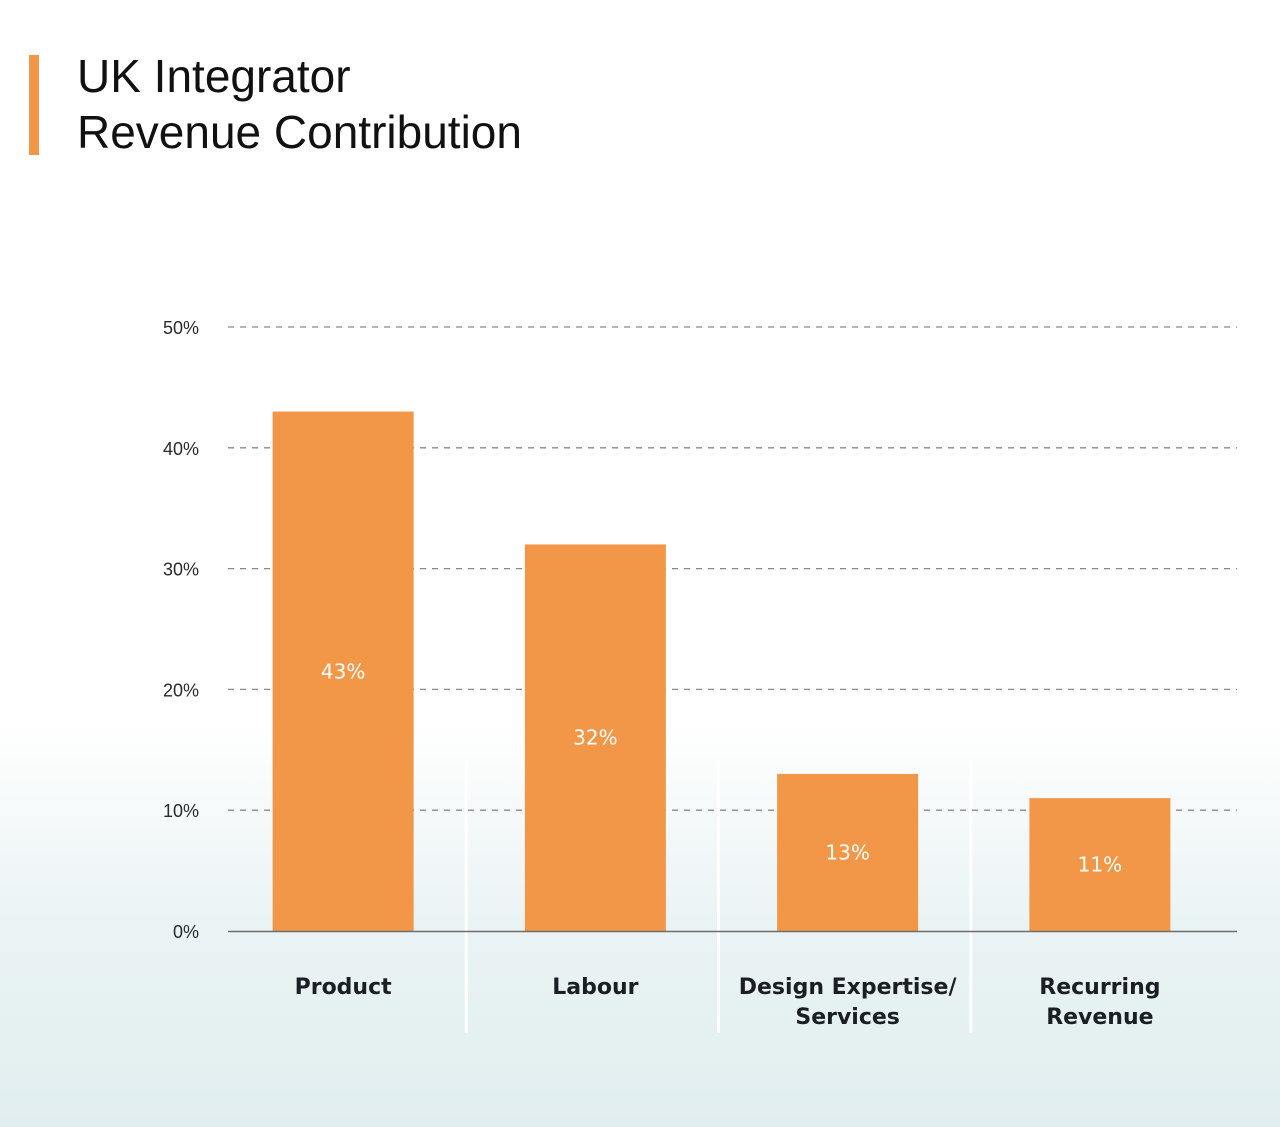  What do you see at coordinates (718, 896) in the screenshot?
I see `category-dividers` at bounding box center [718, 896].